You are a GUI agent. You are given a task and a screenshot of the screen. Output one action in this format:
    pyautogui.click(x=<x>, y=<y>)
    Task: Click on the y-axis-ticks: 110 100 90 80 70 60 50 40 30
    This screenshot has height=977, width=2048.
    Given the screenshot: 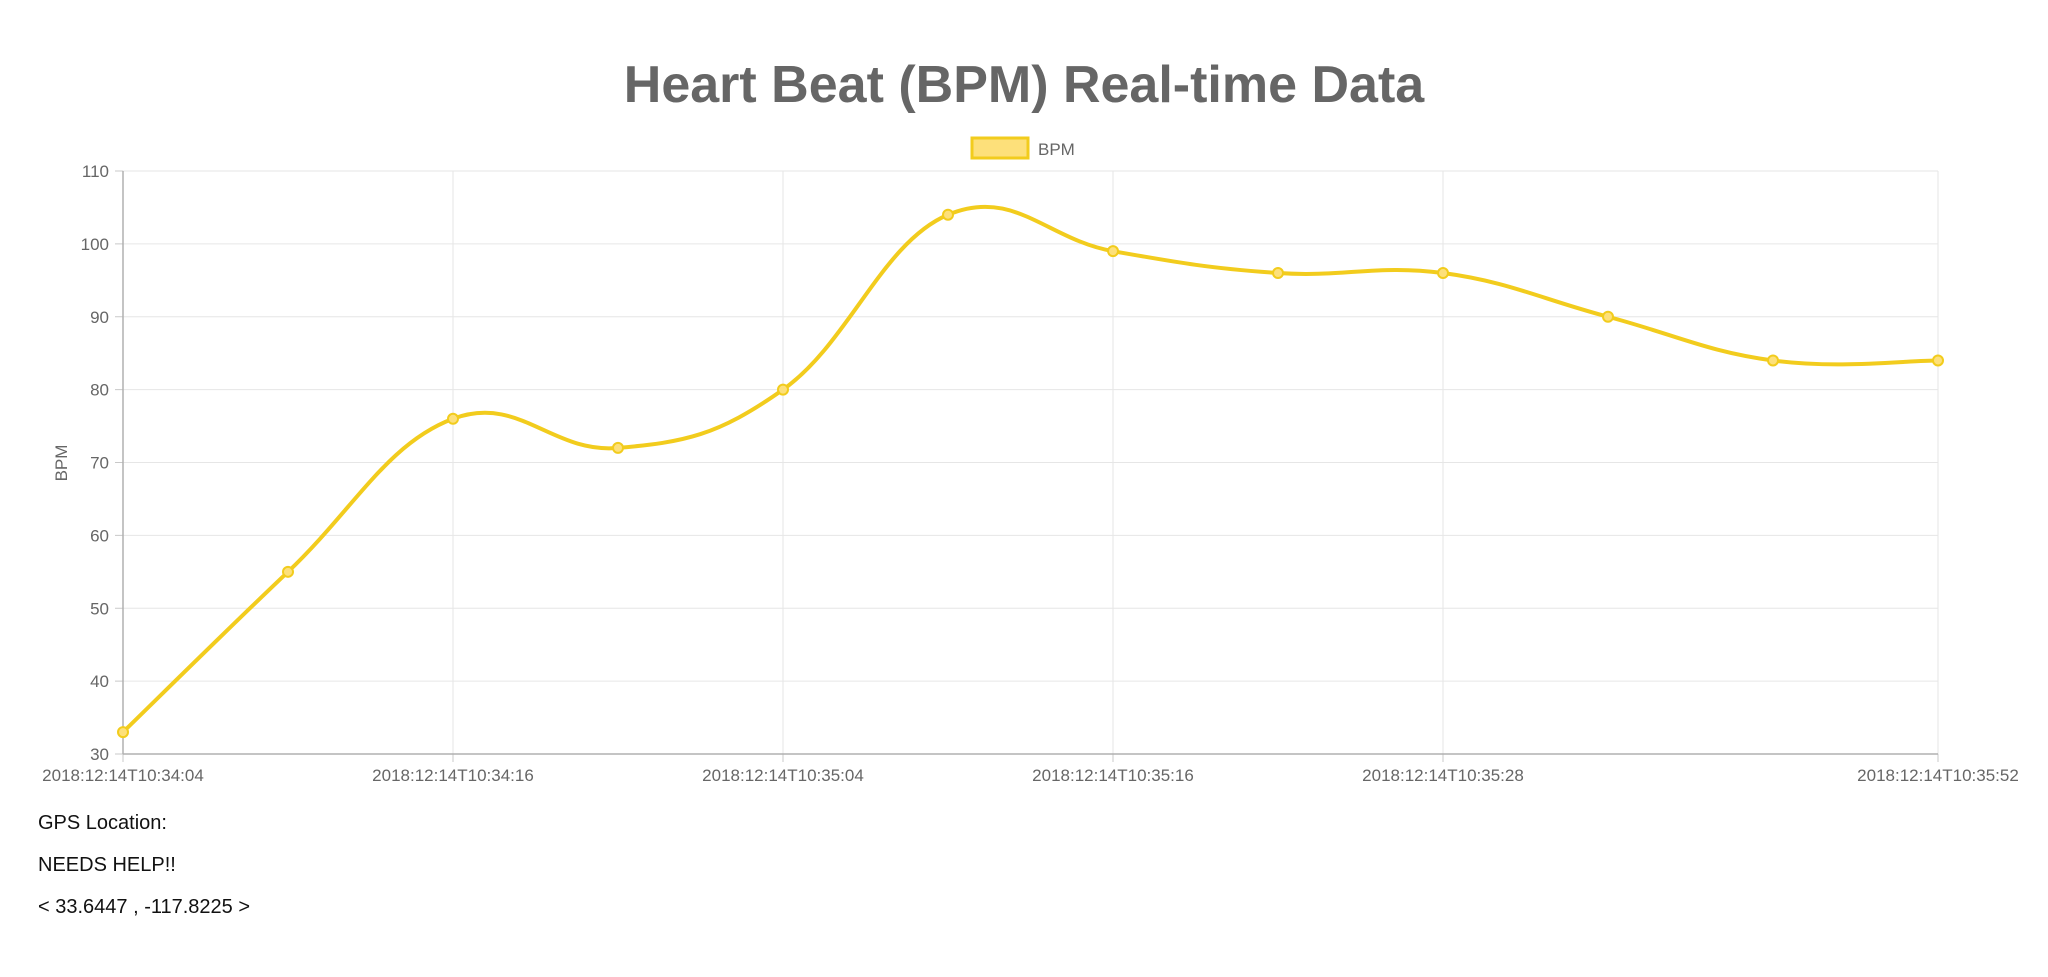 What is the action you would take?
    pyautogui.click(x=95, y=463)
    